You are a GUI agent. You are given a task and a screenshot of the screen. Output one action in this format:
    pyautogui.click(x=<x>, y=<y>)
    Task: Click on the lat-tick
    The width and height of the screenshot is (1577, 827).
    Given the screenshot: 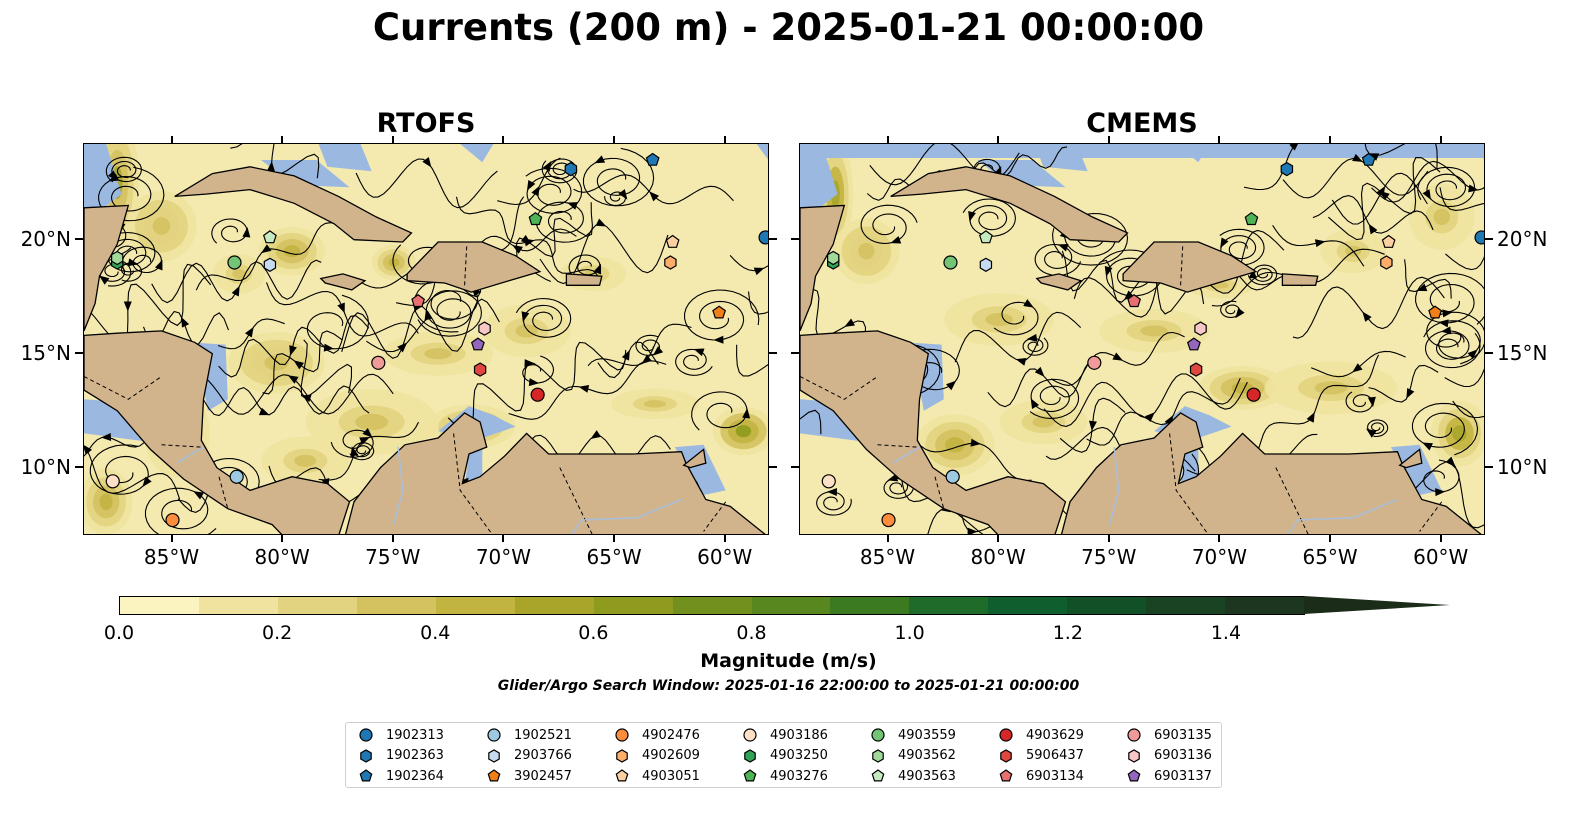 What is the action you would take?
    pyautogui.click(x=795, y=352)
    